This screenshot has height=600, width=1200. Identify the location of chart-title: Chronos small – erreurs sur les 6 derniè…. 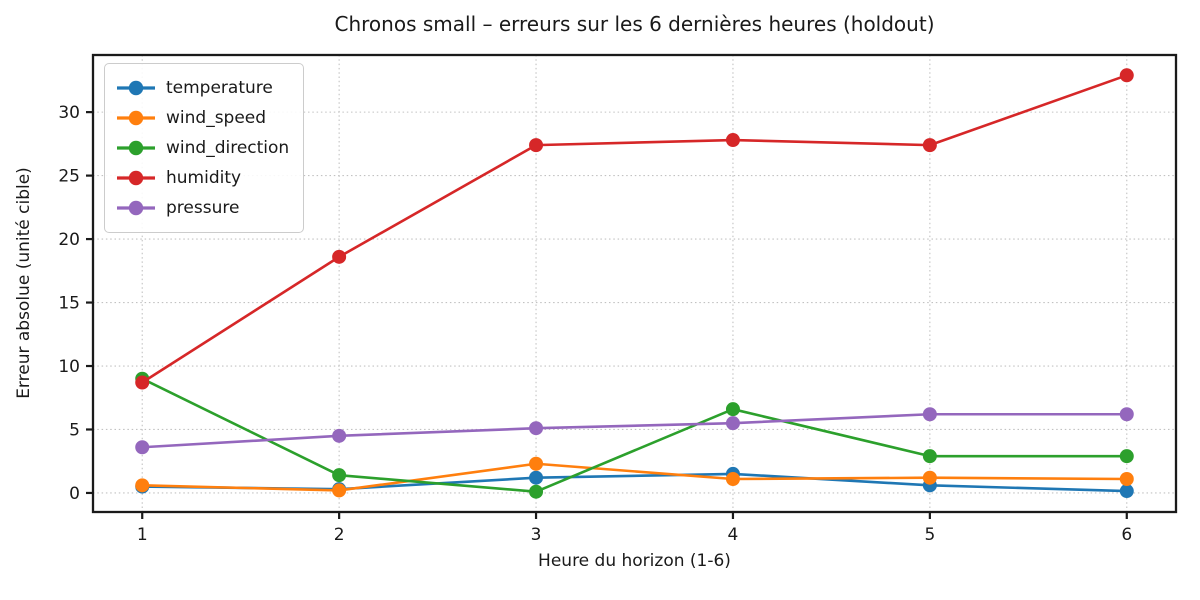
(634, 24).